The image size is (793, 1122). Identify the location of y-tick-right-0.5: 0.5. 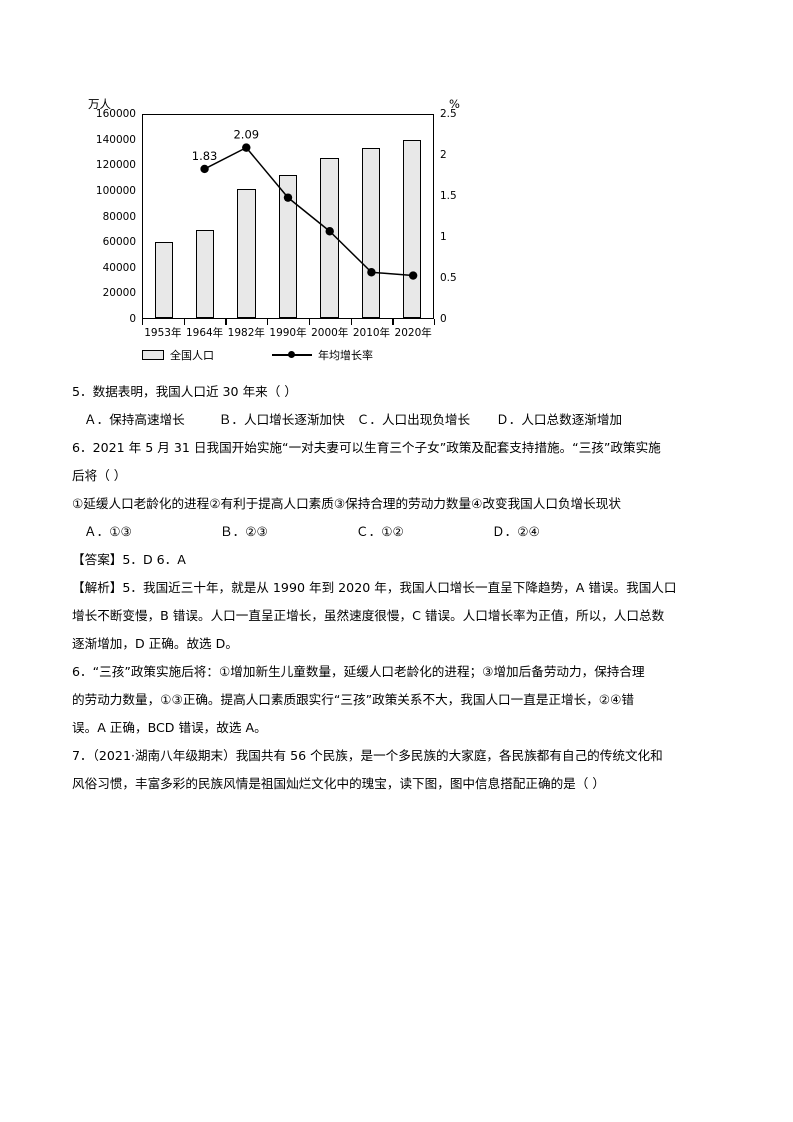
(448, 278).